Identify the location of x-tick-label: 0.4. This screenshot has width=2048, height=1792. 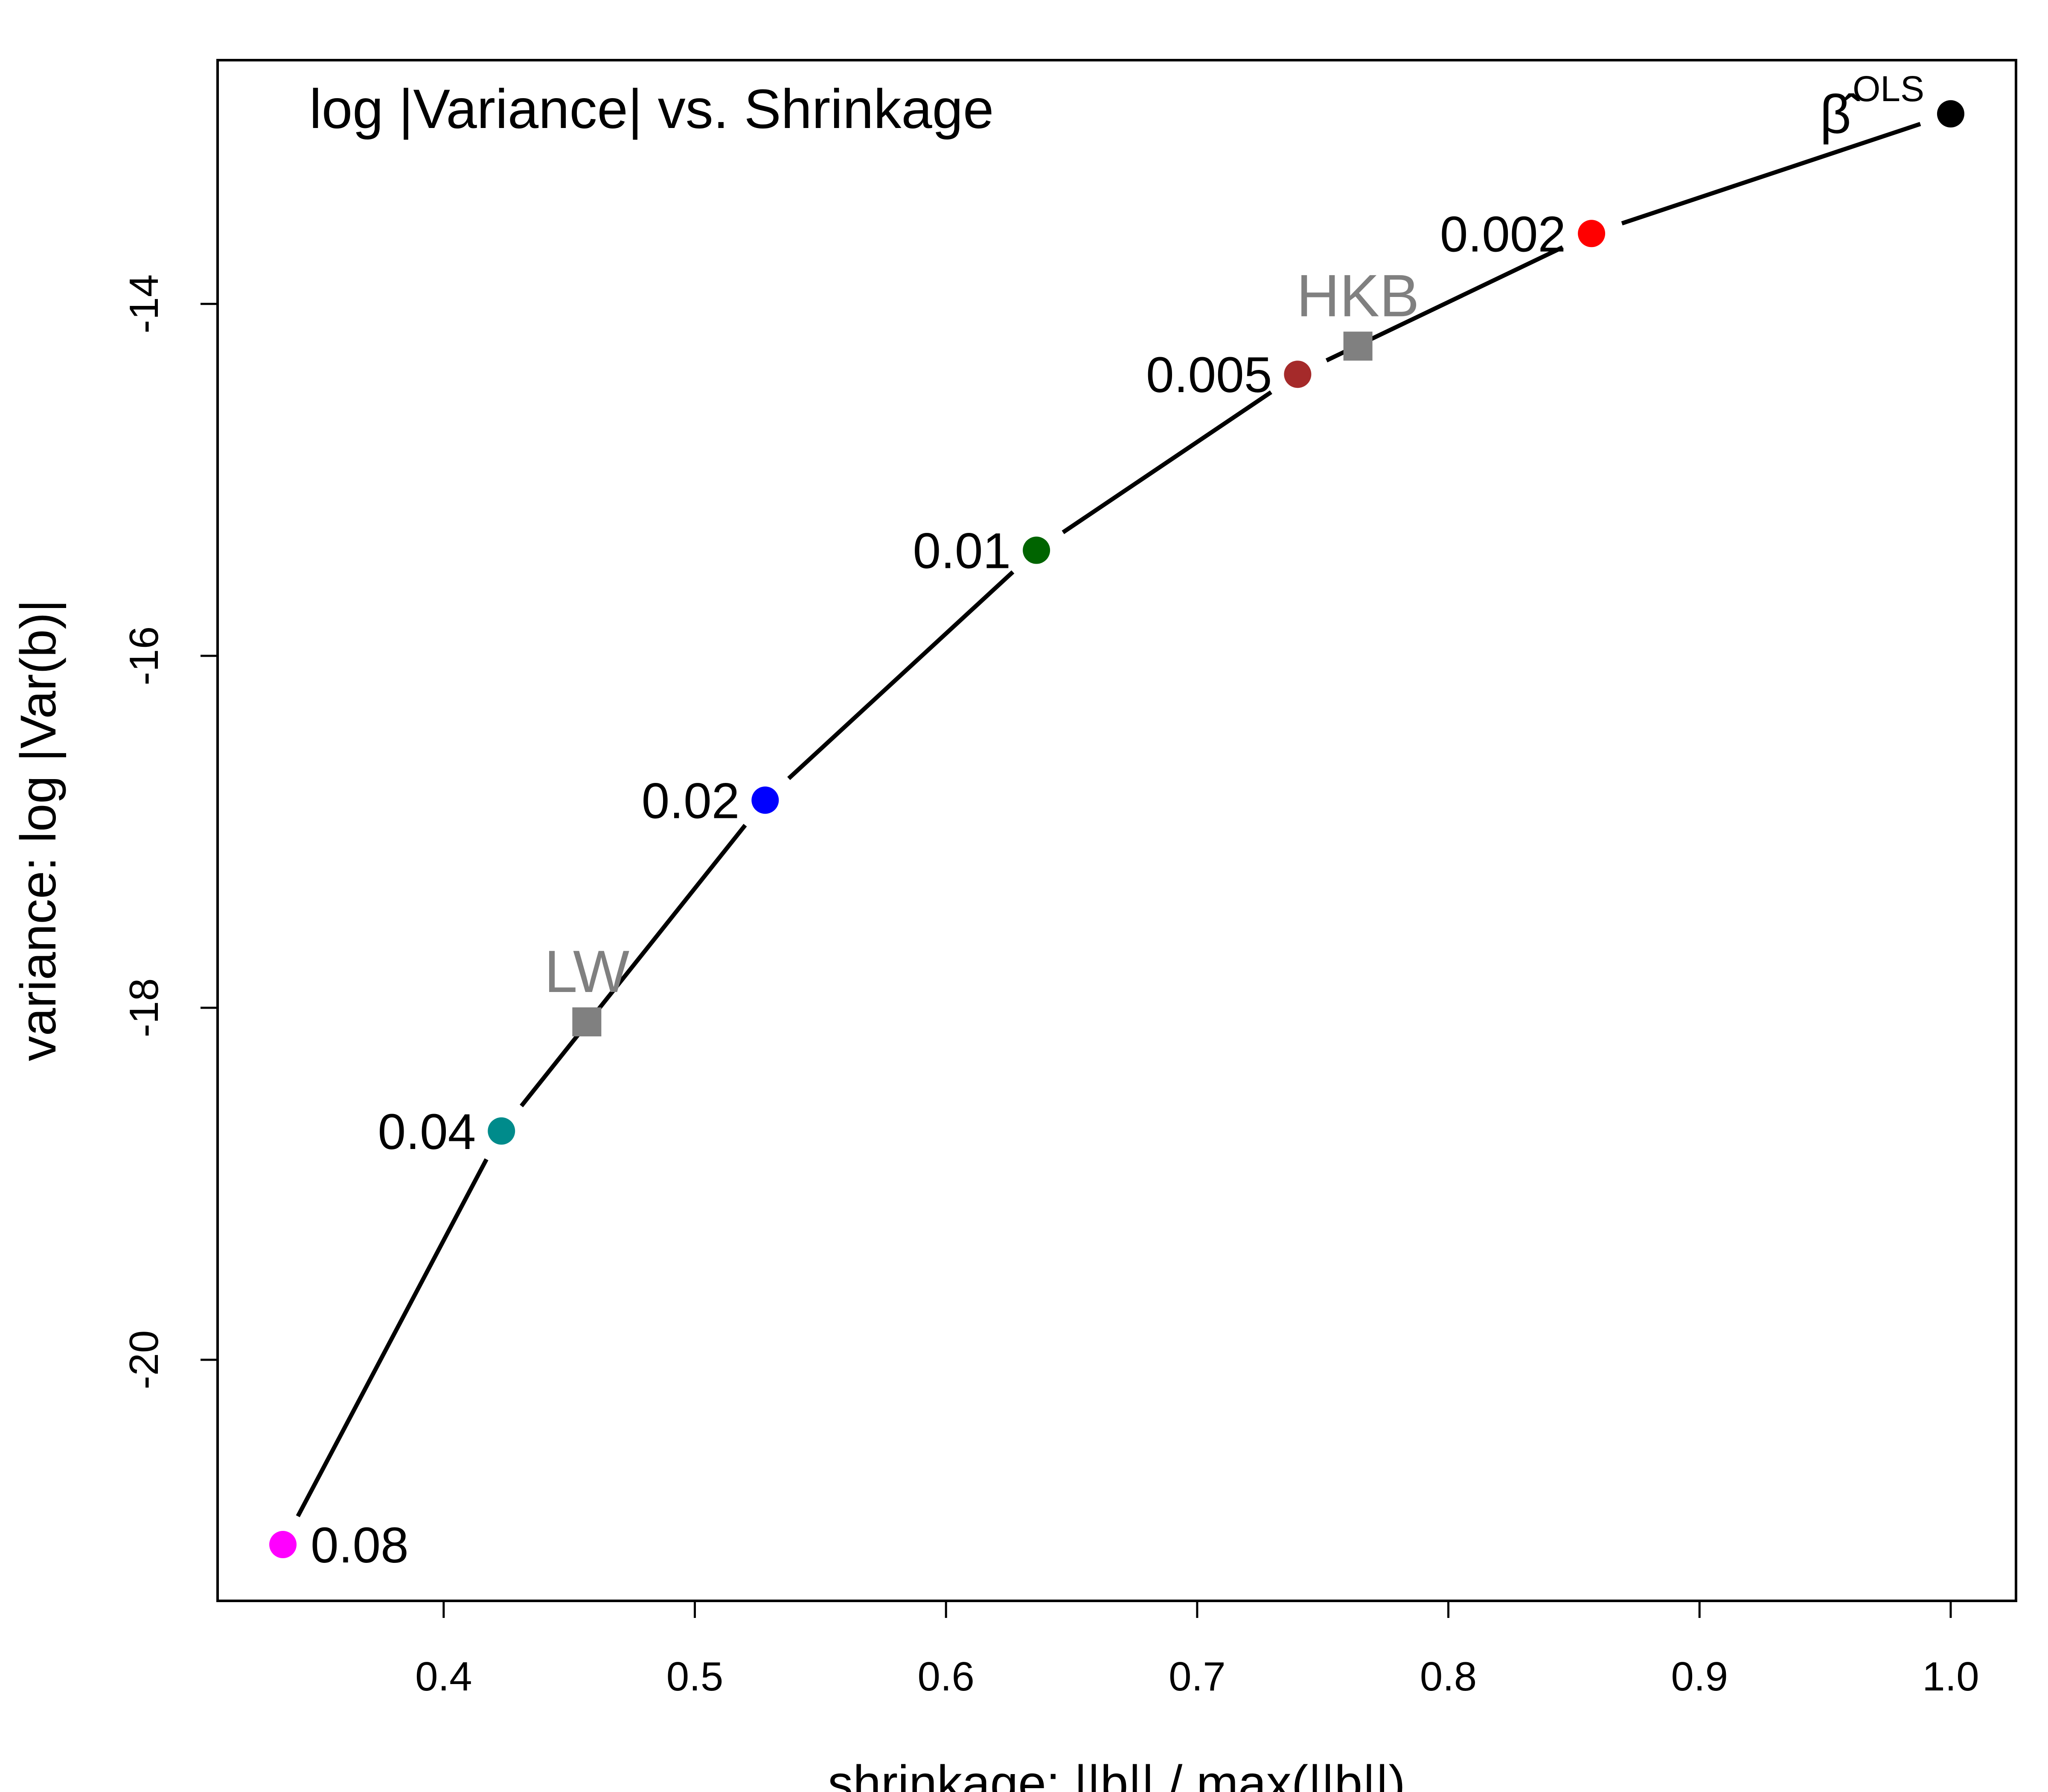
(444, 1676).